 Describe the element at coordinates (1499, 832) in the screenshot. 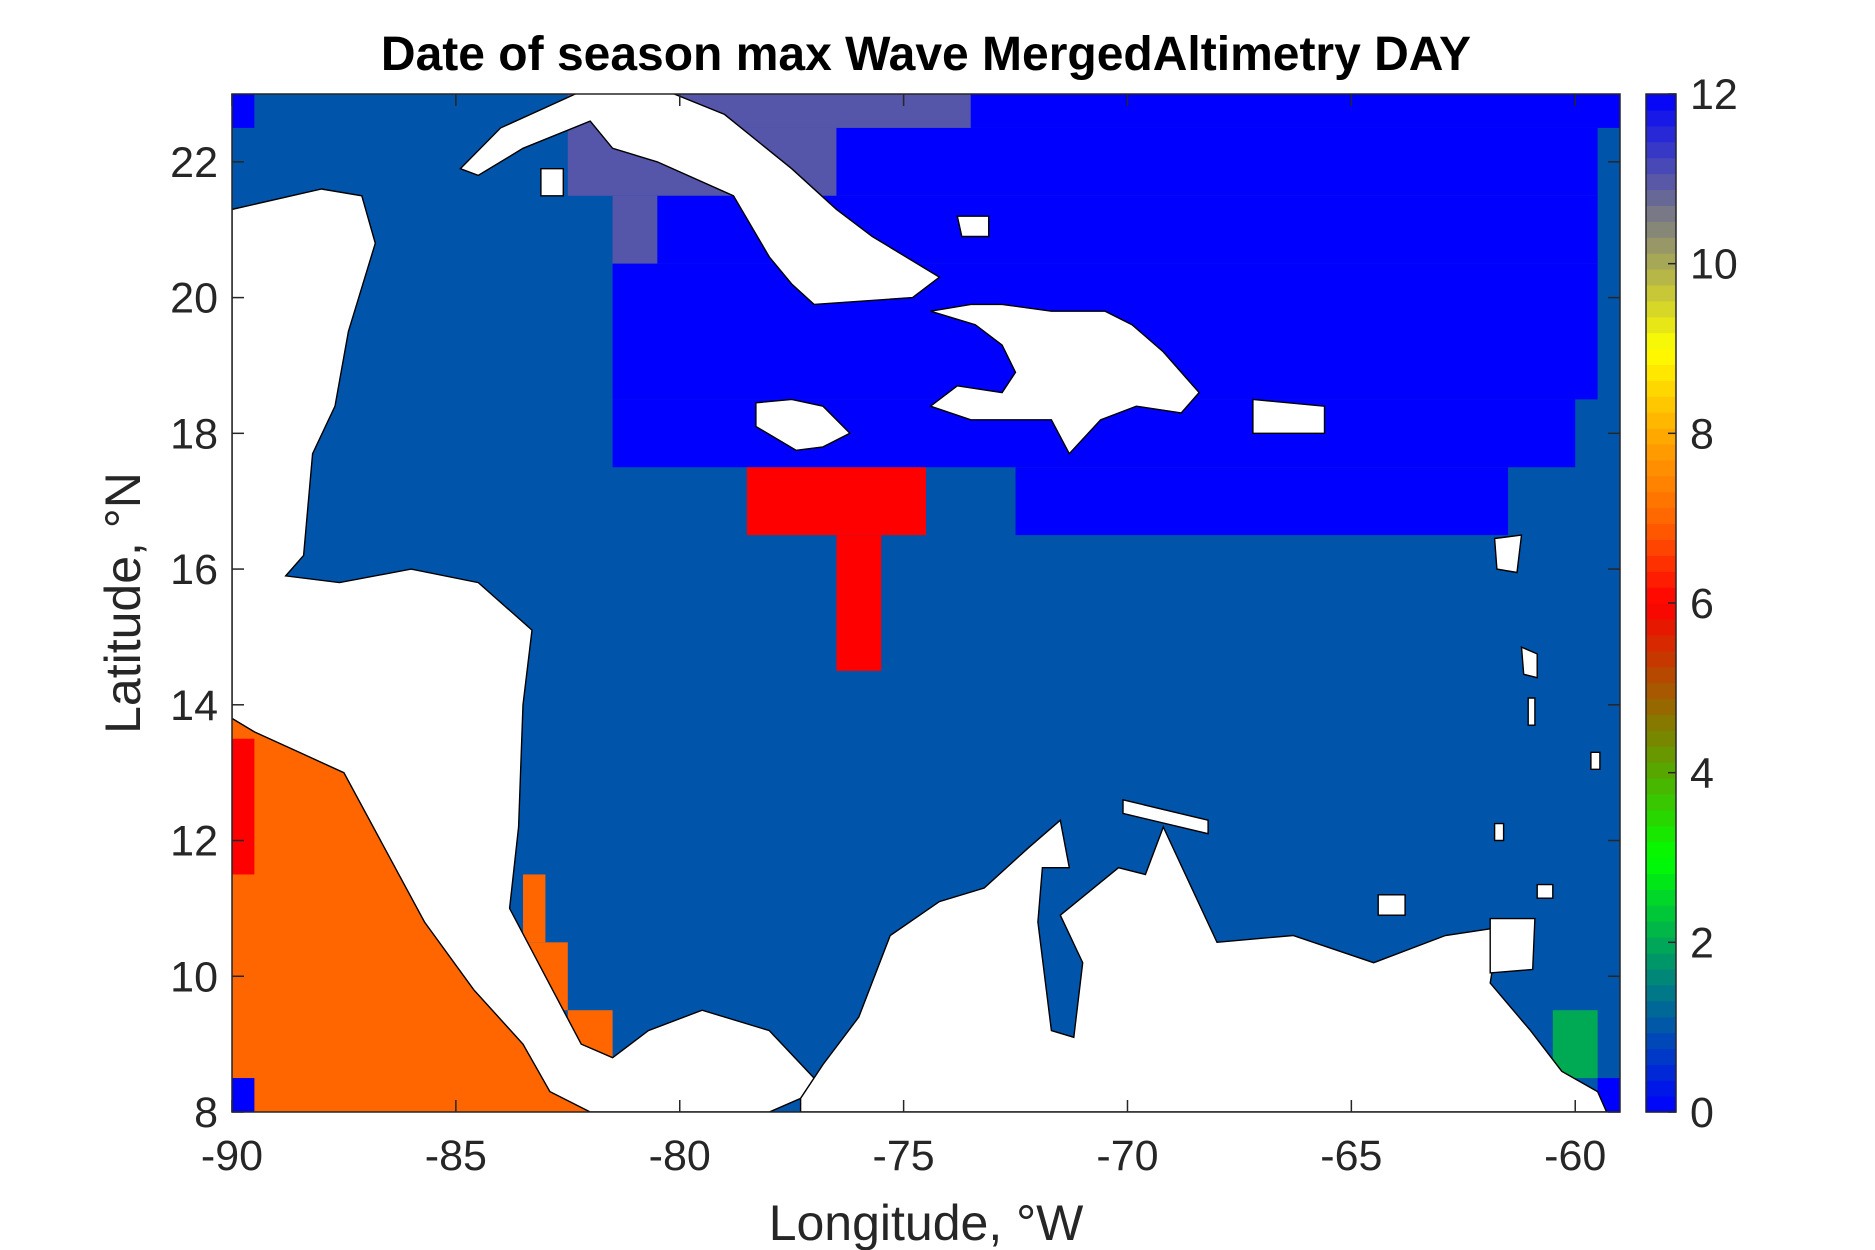

I see `land-grenada` at that location.